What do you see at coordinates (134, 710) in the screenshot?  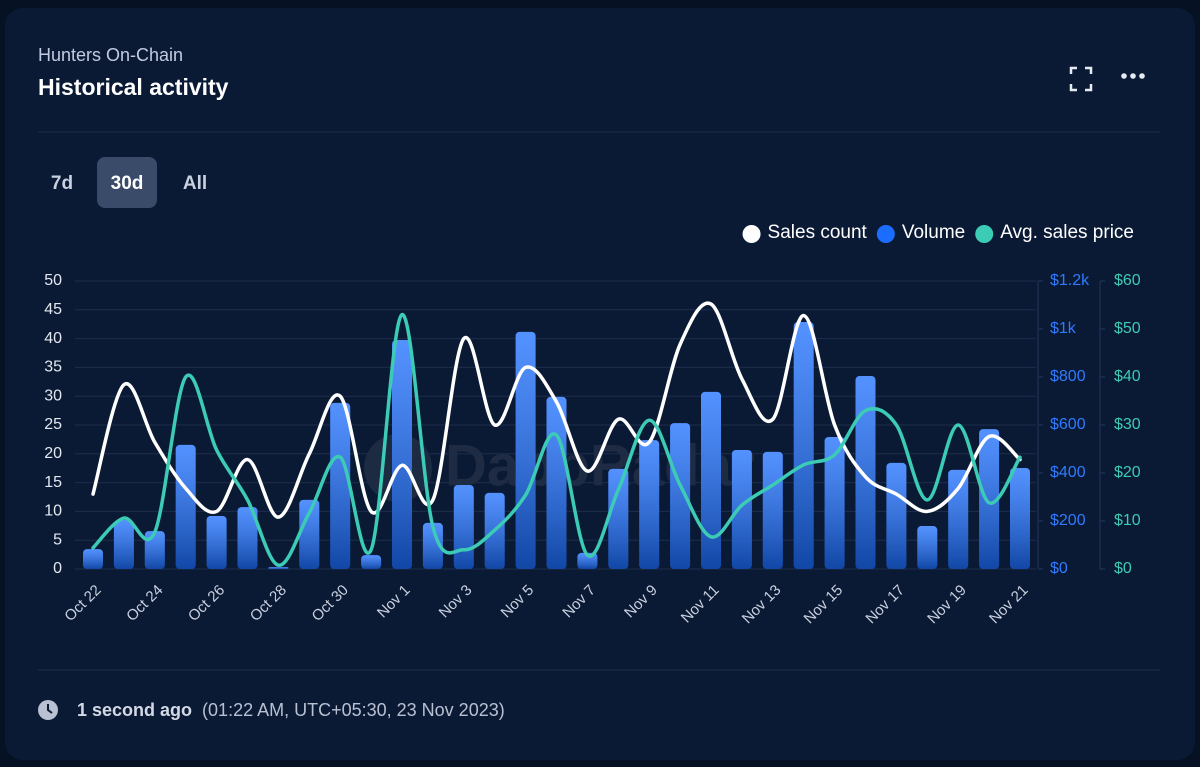 I see `footer-ago: 1 second ago` at bounding box center [134, 710].